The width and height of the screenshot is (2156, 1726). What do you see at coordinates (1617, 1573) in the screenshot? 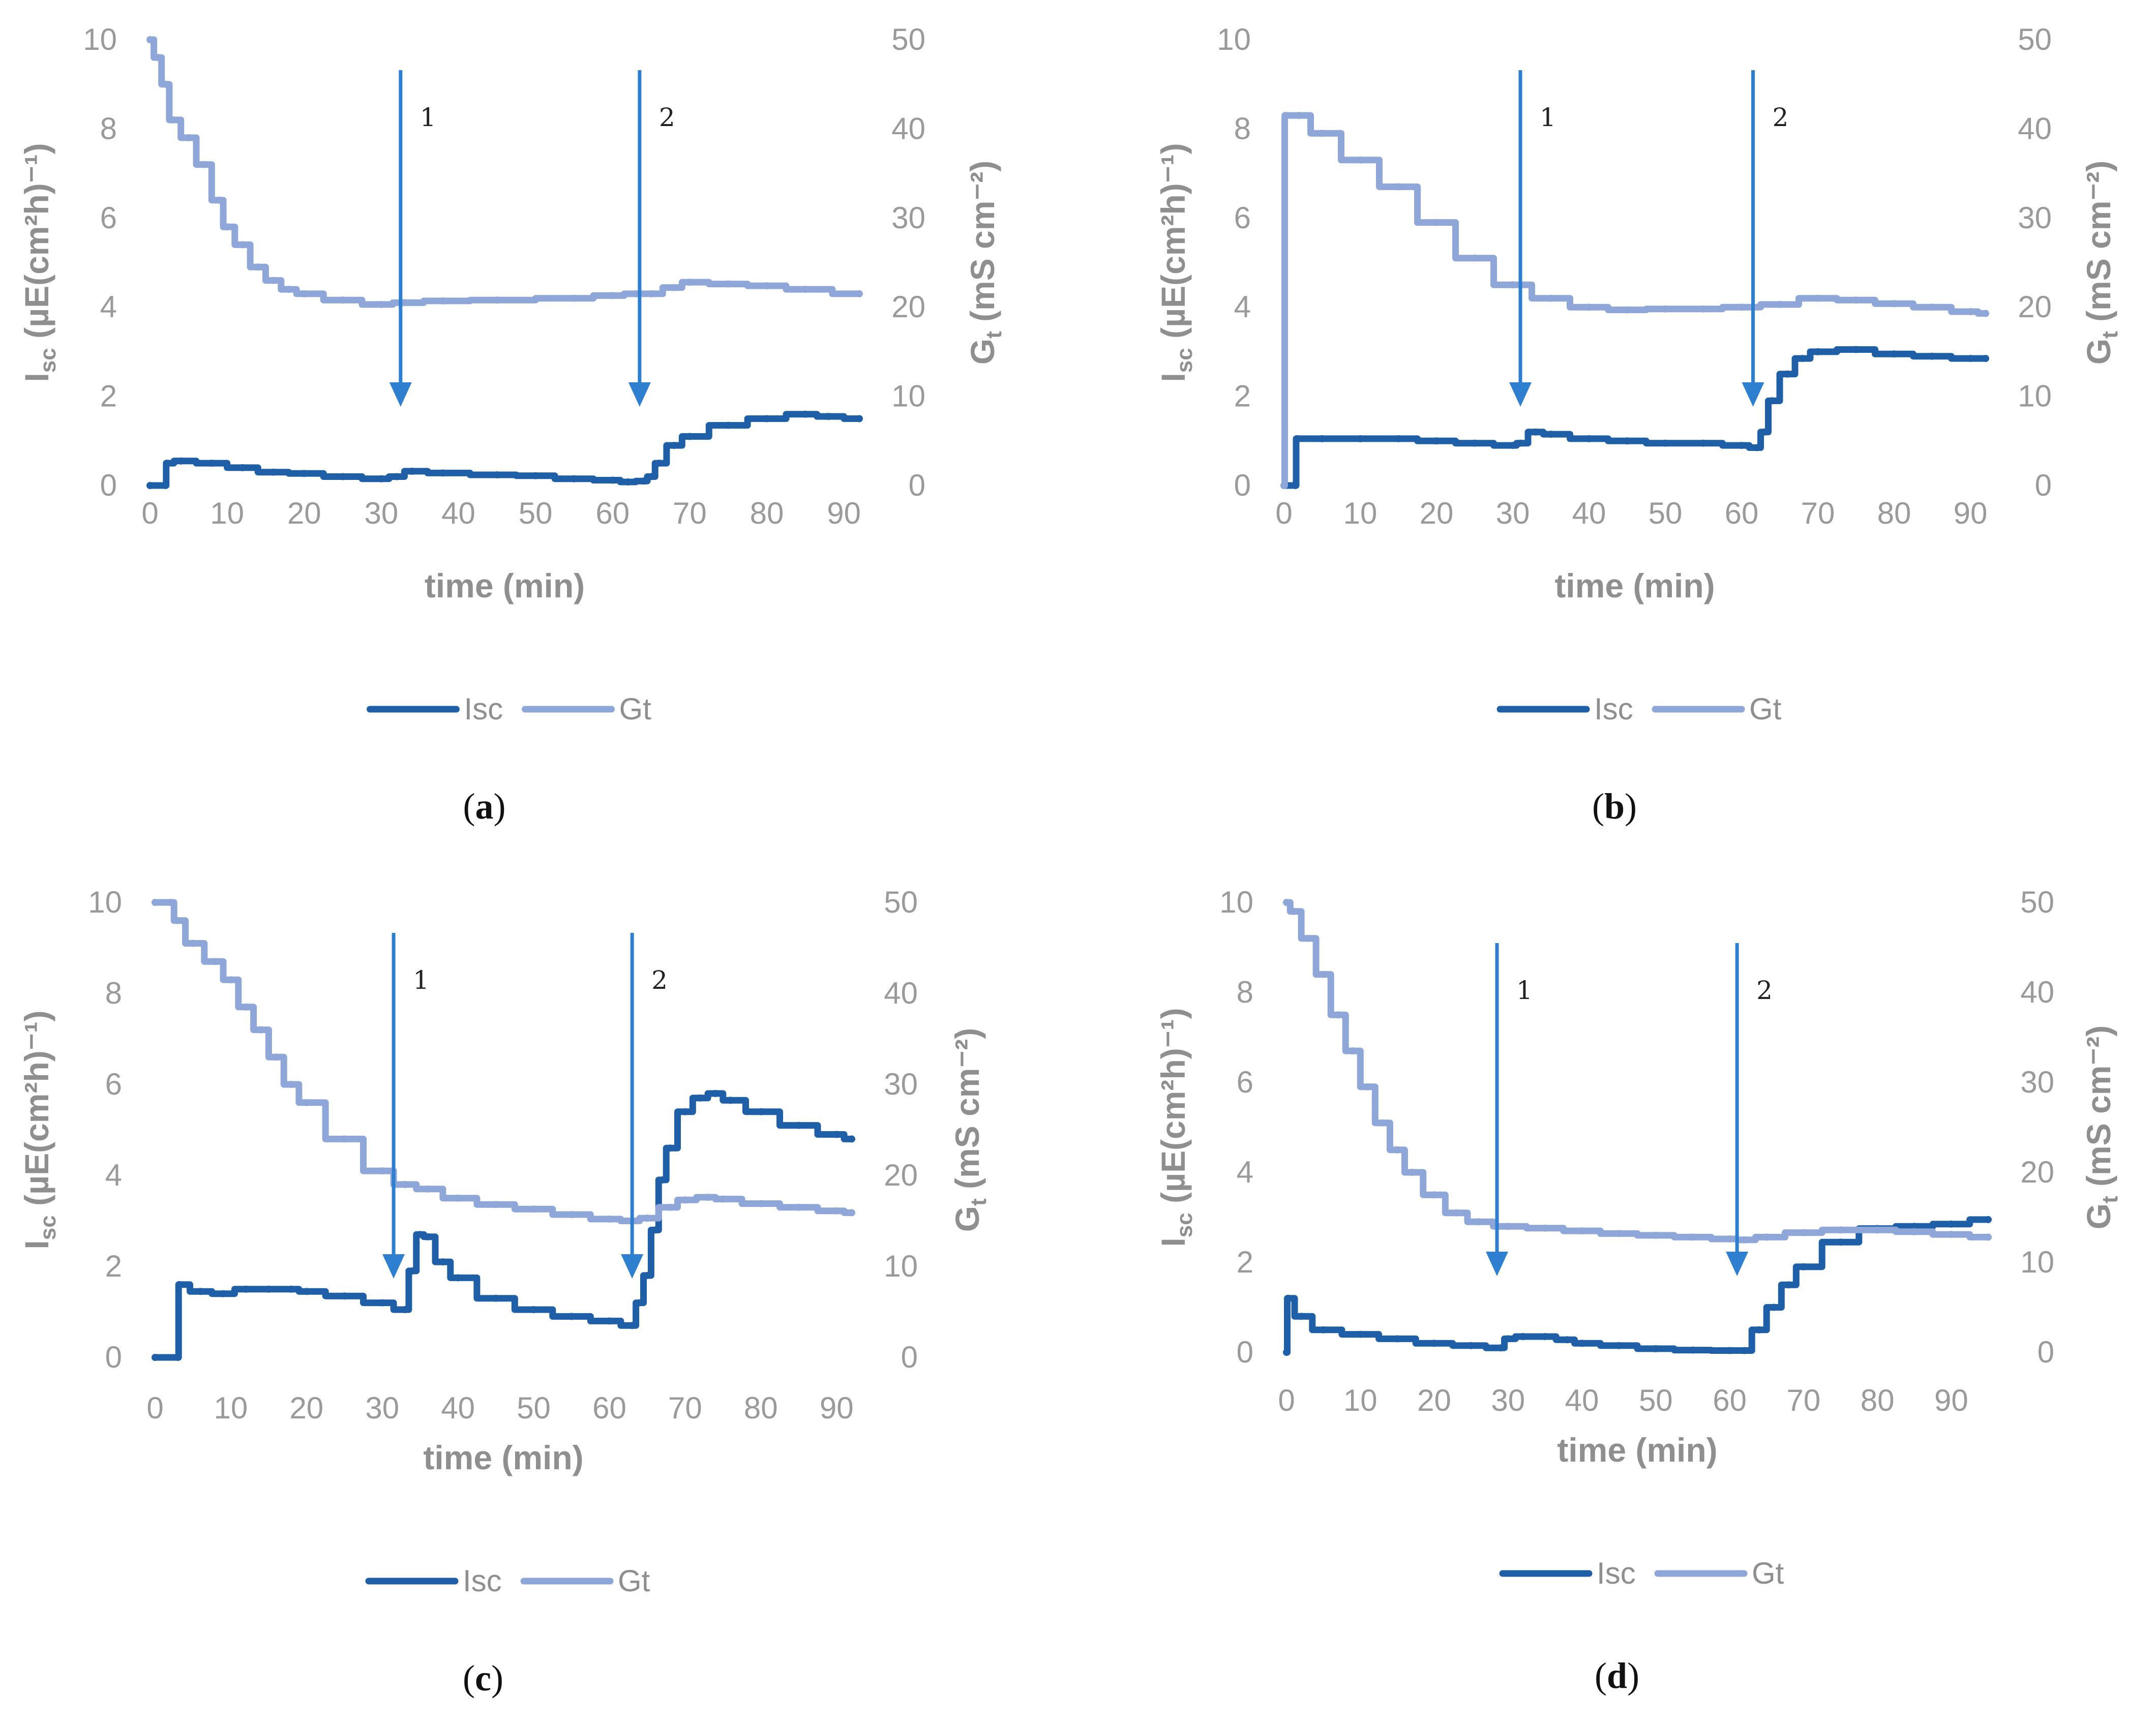
I see `legend-label-isc: Isc` at bounding box center [1617, 1573].